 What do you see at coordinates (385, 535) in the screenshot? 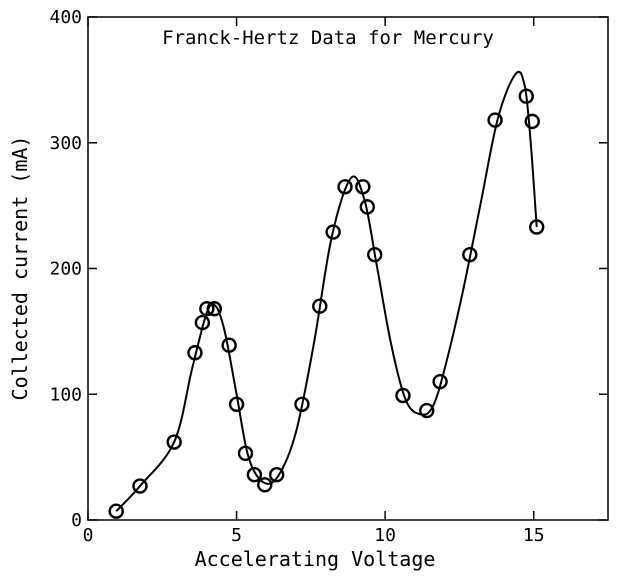
I see `x-tick-label: 10` at bounding box center [385, 535].